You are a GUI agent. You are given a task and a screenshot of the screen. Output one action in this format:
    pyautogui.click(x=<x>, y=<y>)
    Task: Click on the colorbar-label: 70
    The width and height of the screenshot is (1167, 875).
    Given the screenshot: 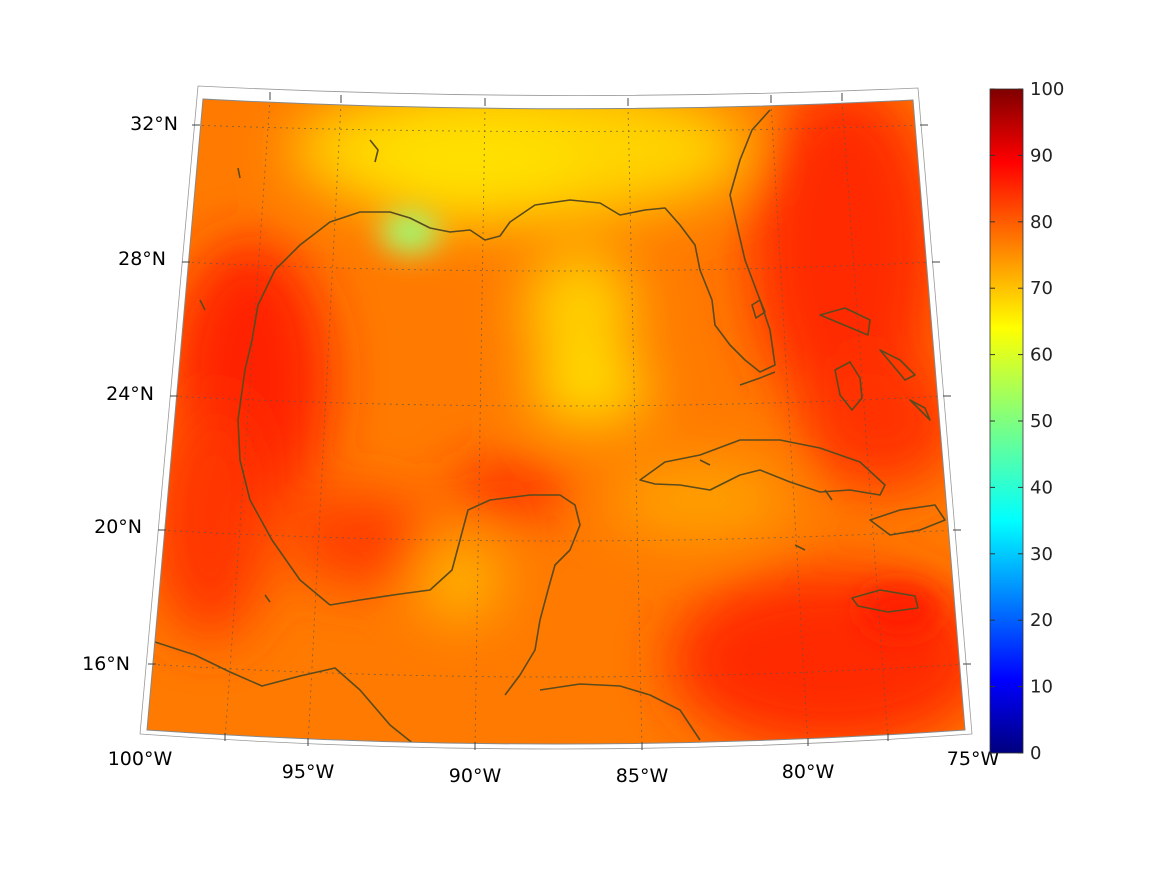 What is the action you would take?
    pyautogui.click(x=1041, y=288)
    